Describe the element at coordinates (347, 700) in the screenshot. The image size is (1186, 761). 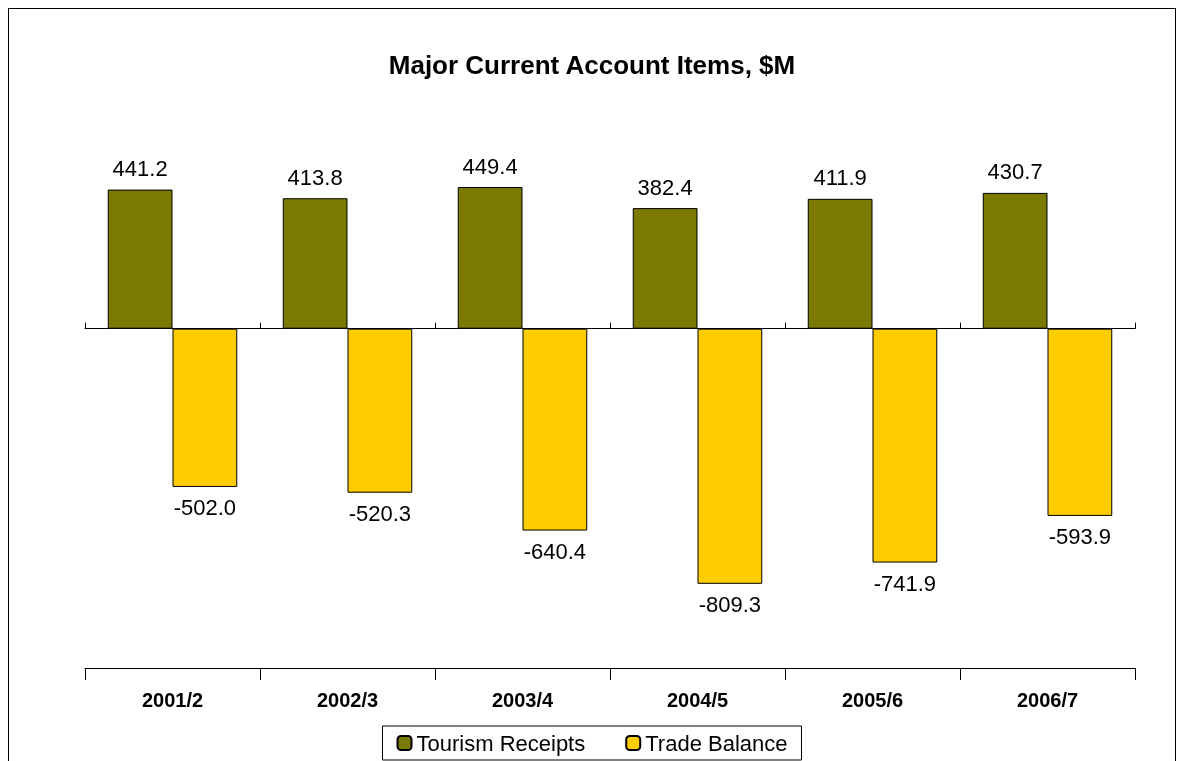
I see `x-tick-label: 2002/3` at that location.